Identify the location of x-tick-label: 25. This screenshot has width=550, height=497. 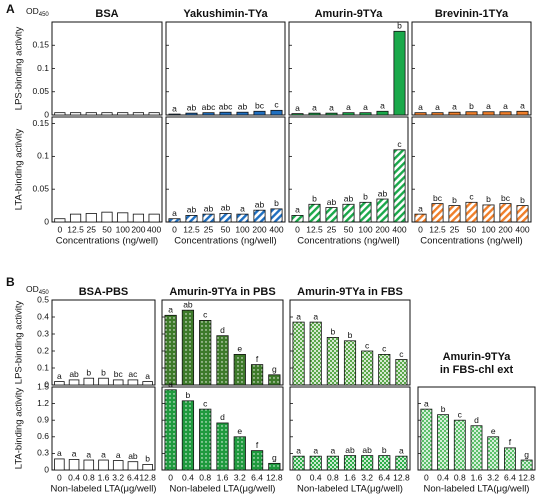
(332, 229).